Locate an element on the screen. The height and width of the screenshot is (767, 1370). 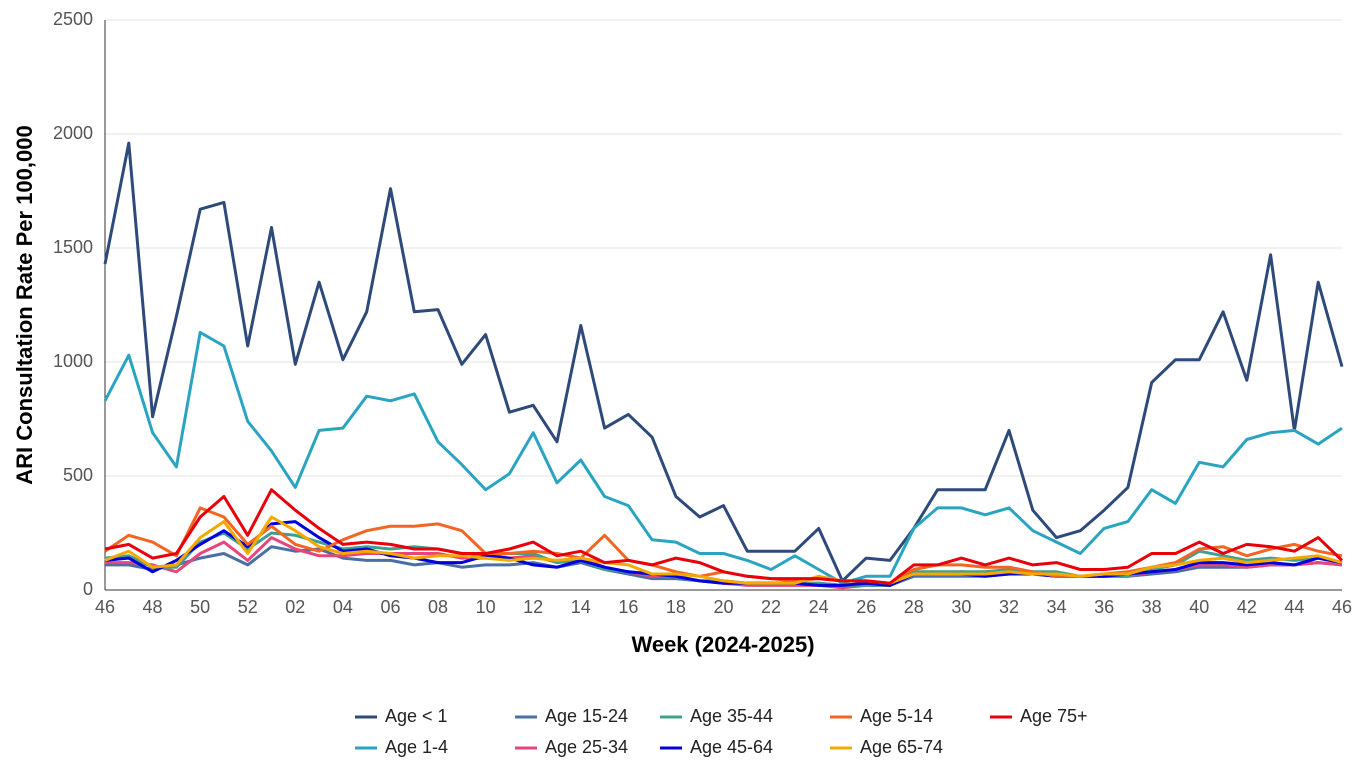
x-tick-label: 20 is located at coordinates (723, 607).